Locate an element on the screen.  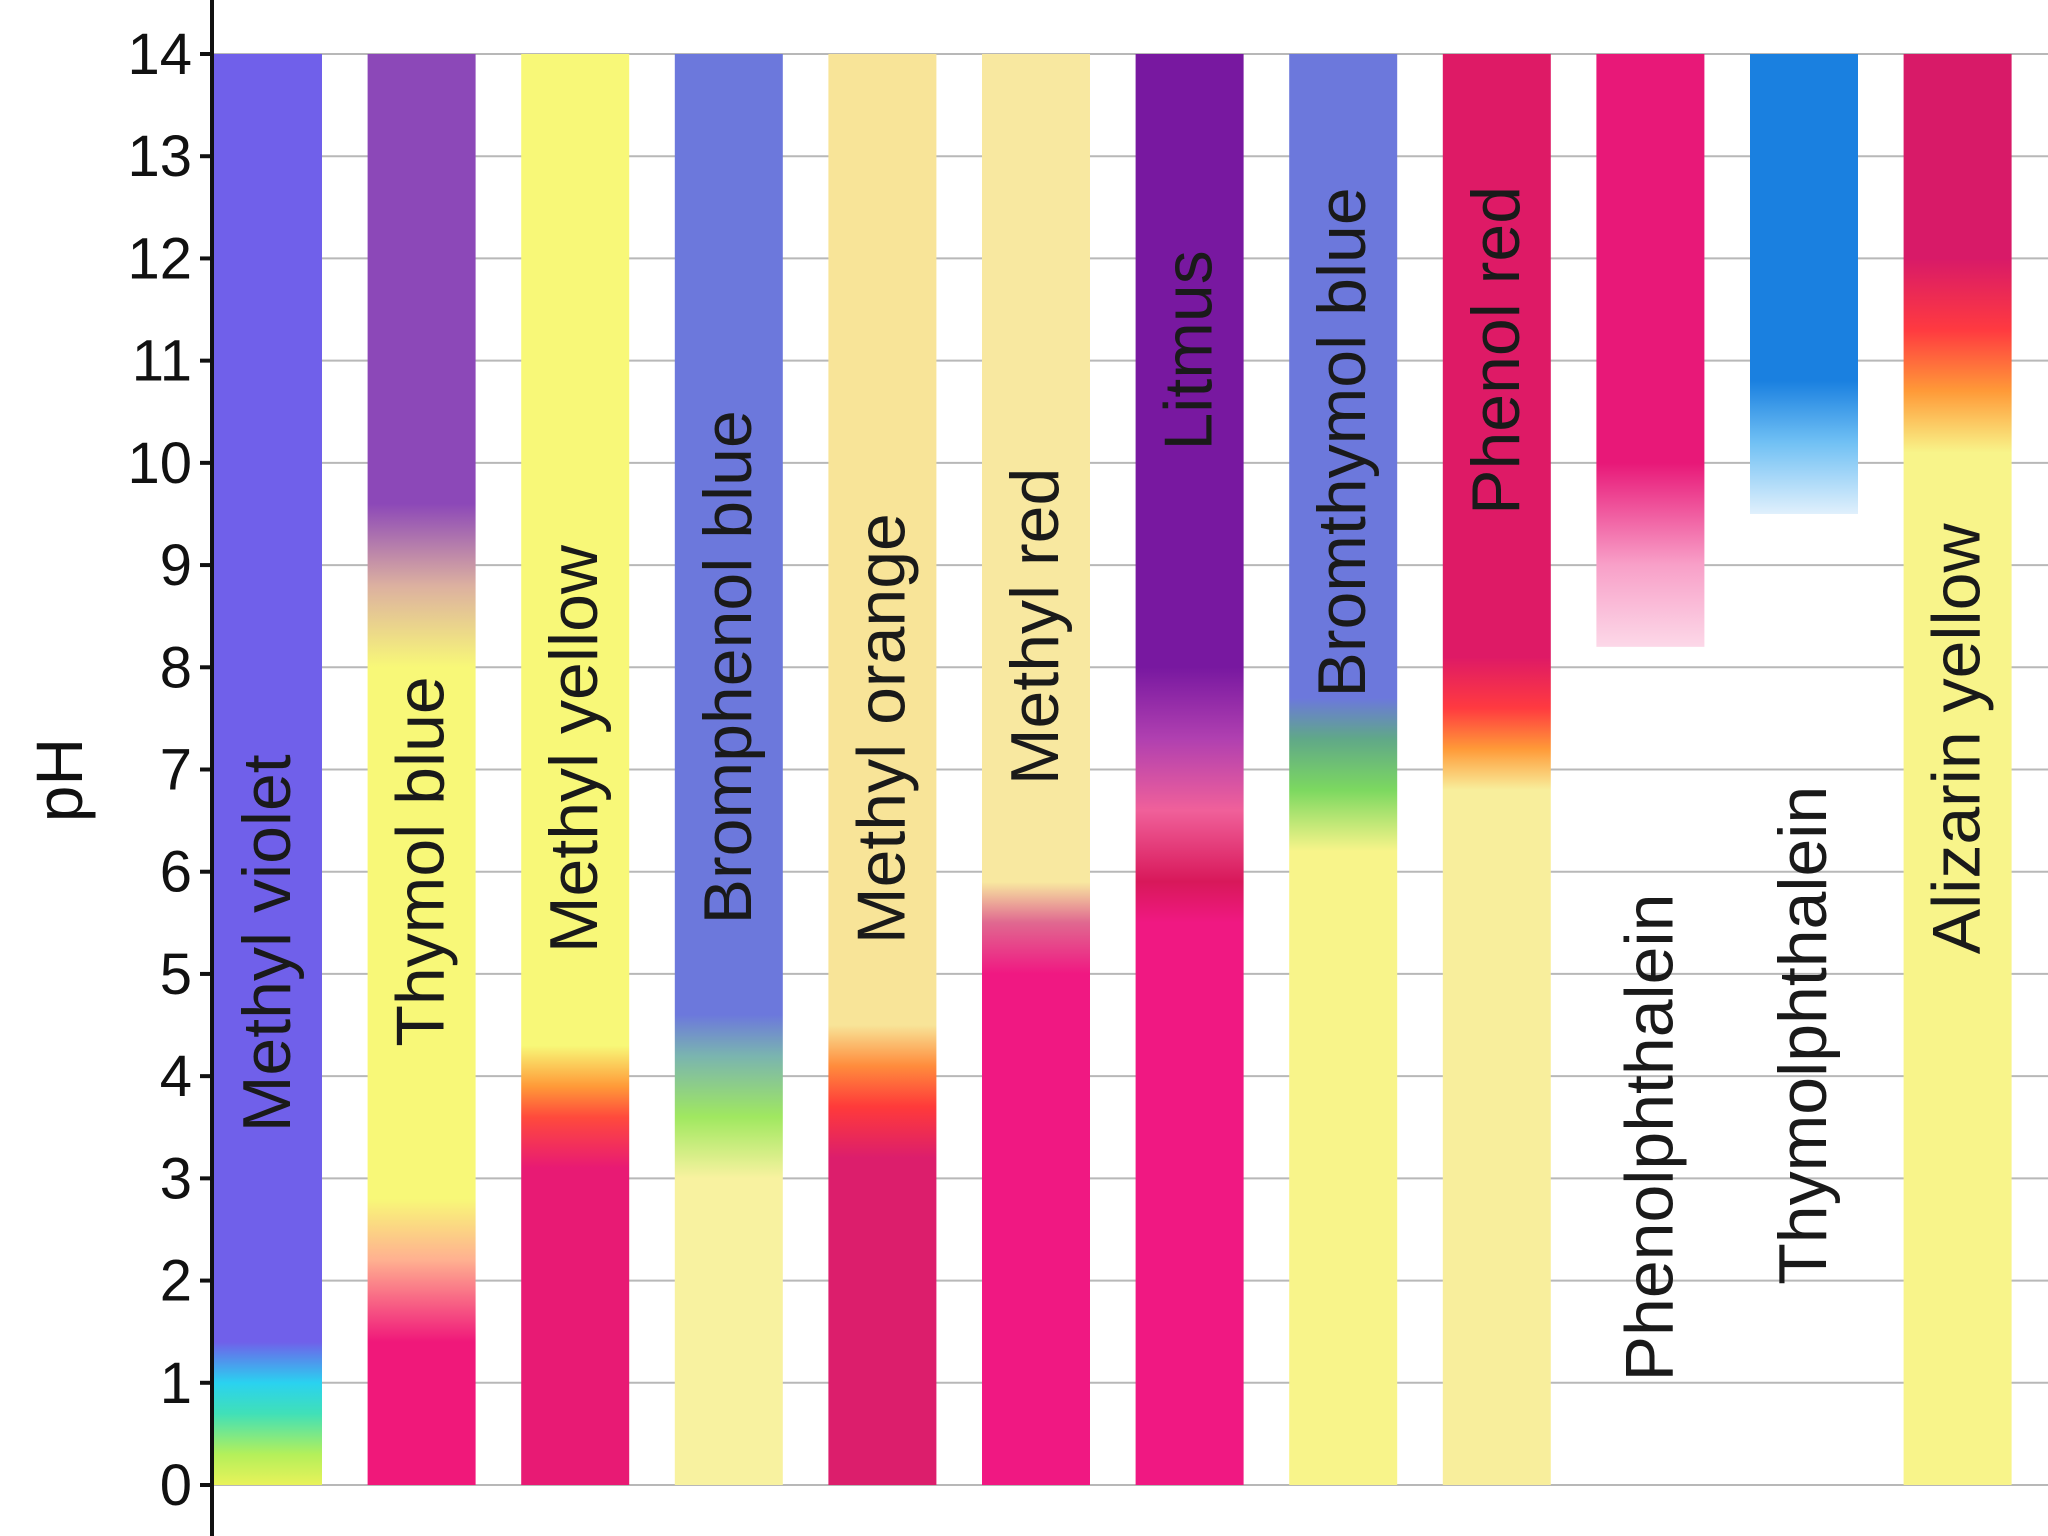
indicator-label: Methyl orange is located at coordinates (881, 728).